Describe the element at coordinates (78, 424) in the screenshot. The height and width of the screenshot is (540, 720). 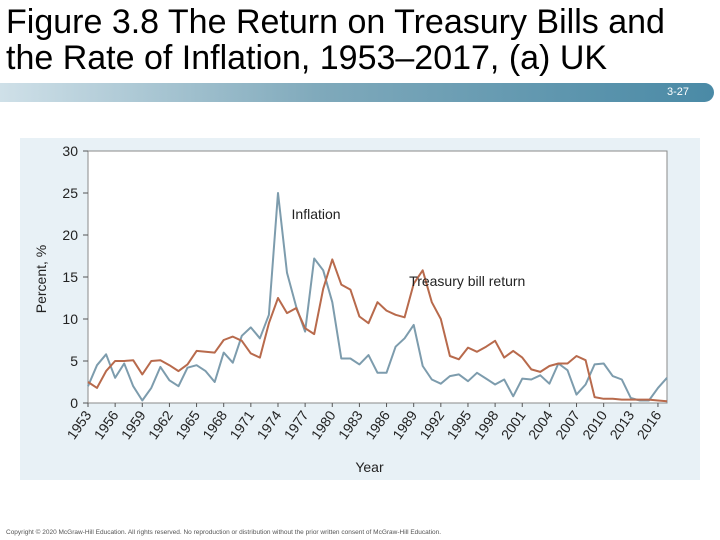
I see `x-tick-label: 1953` at that location.